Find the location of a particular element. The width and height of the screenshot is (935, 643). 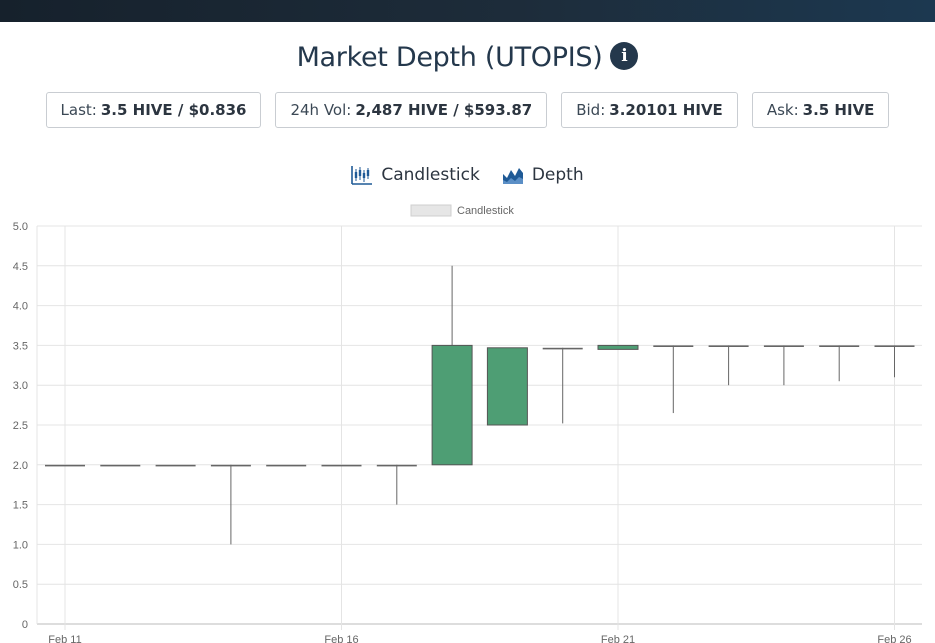

y-tick-label: 3.0 is located at coordinates (20, 386).